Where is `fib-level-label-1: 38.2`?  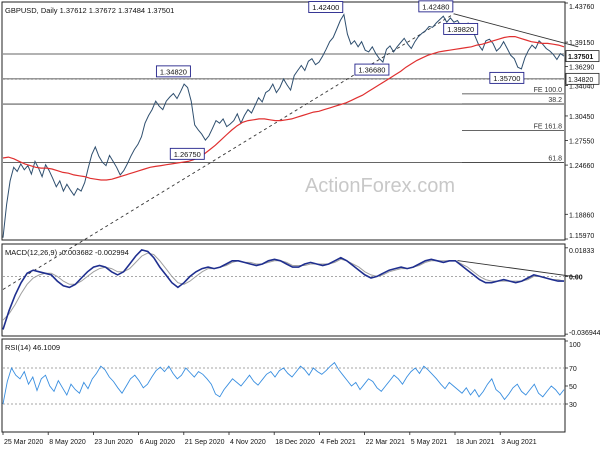 fib-level-label-1: 38.2 is located at coordinates (555, 100).